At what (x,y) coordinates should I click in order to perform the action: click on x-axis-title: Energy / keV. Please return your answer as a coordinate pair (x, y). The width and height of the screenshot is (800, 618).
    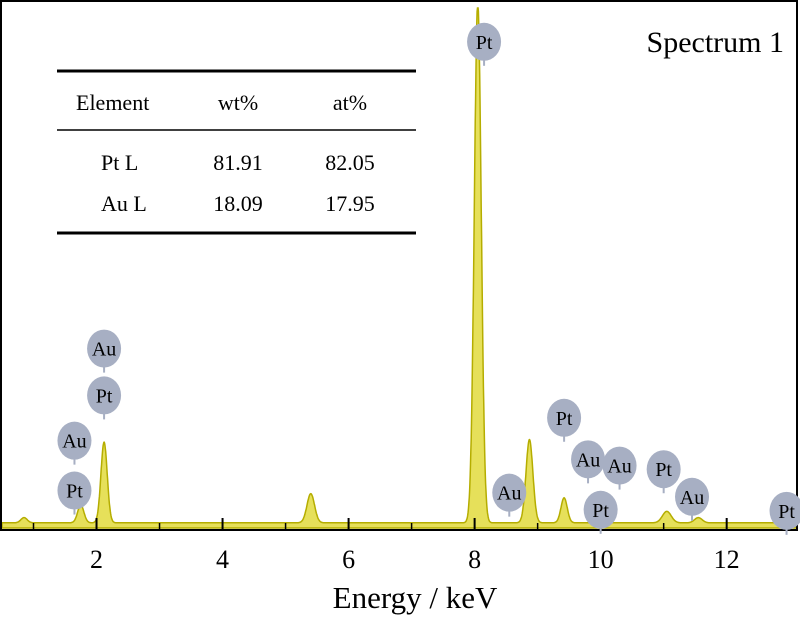
    Looking at the image, I should click on (415, 597).